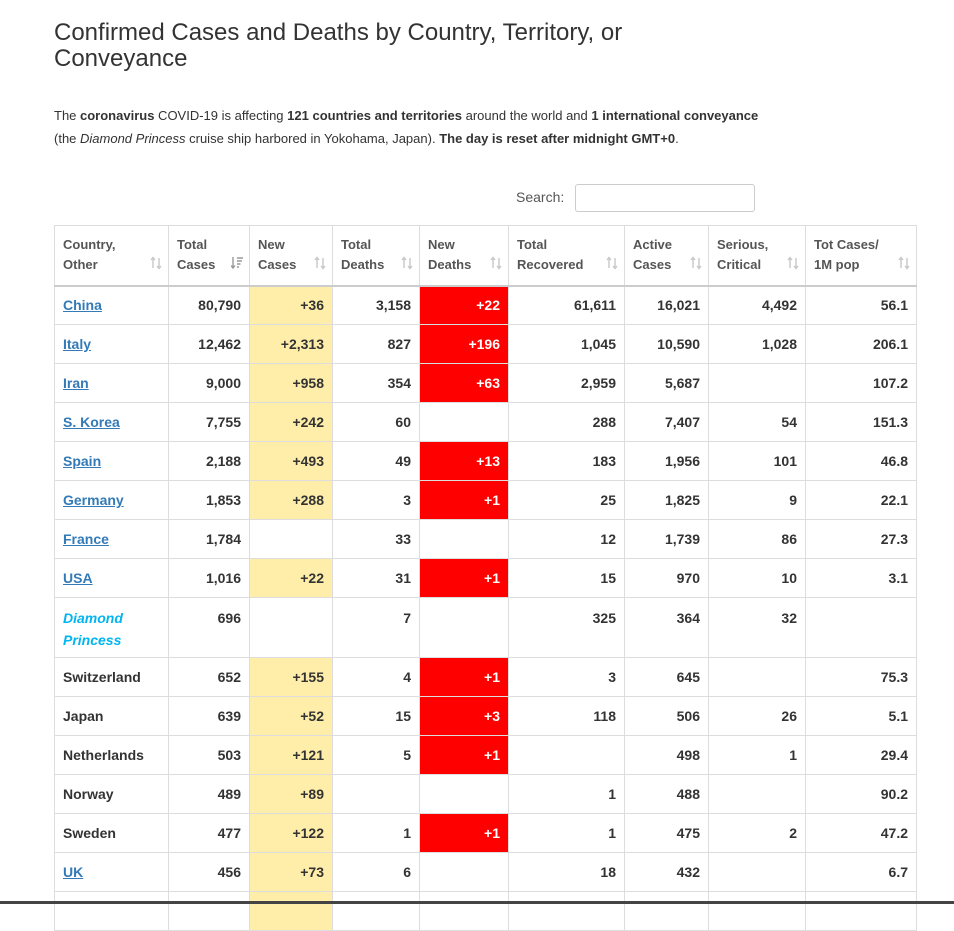 This screenshot has width=954, height=931. Describe the element at coordinates (291, 755) in the screenshot. I see `cell-new-cases: +121` at that location.